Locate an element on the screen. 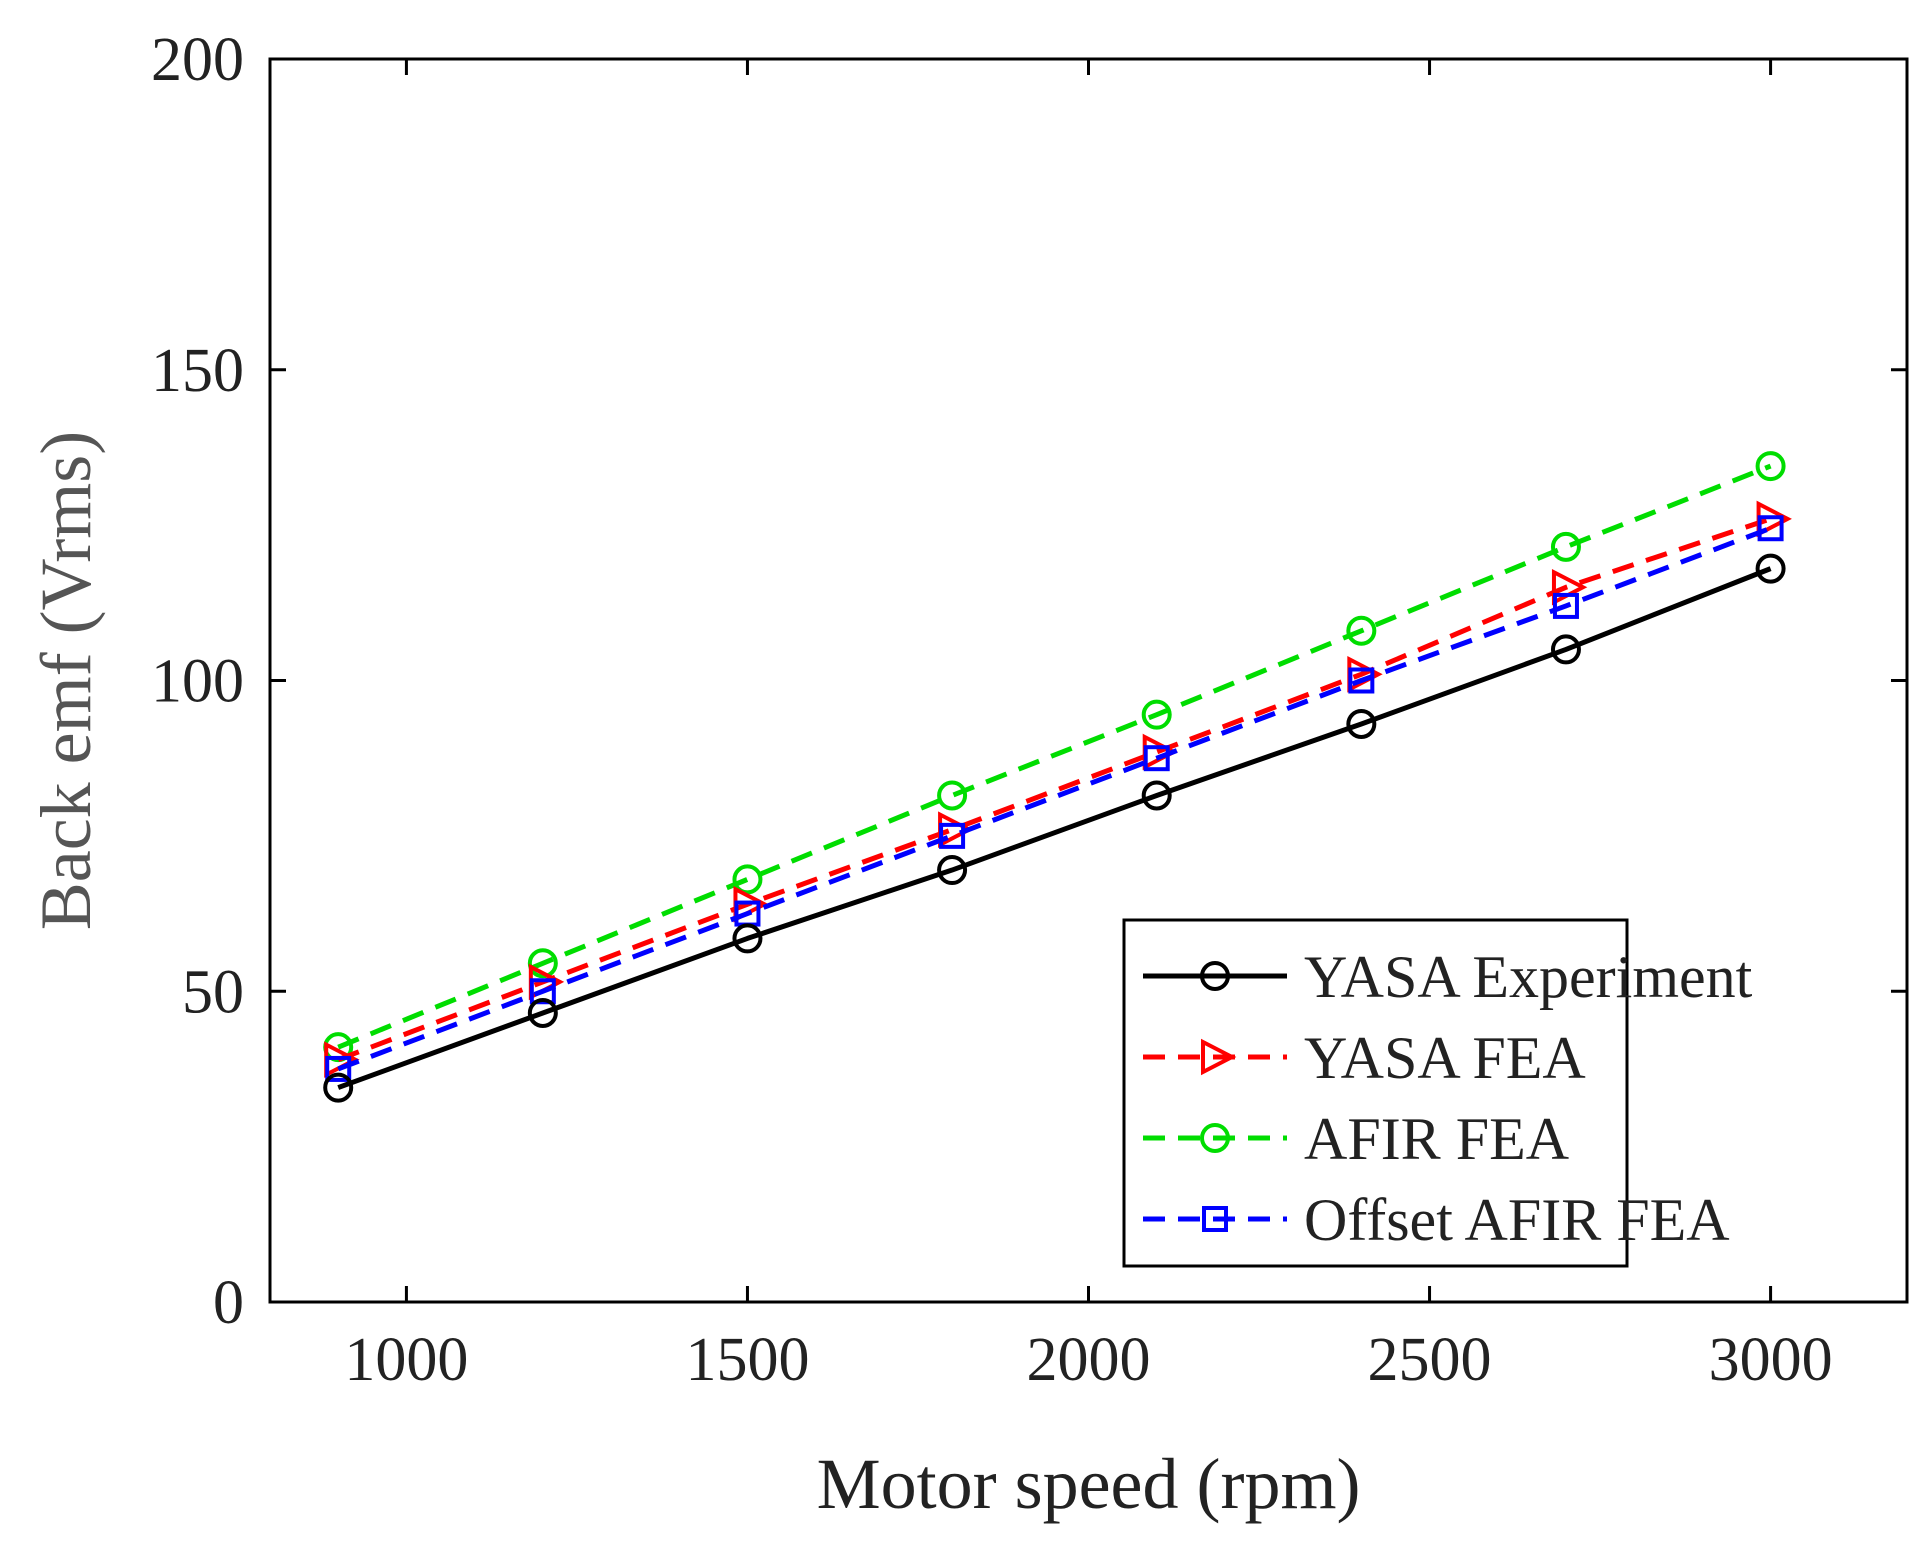  y-tick-label: 0 is located at coordinates (228, 1303).